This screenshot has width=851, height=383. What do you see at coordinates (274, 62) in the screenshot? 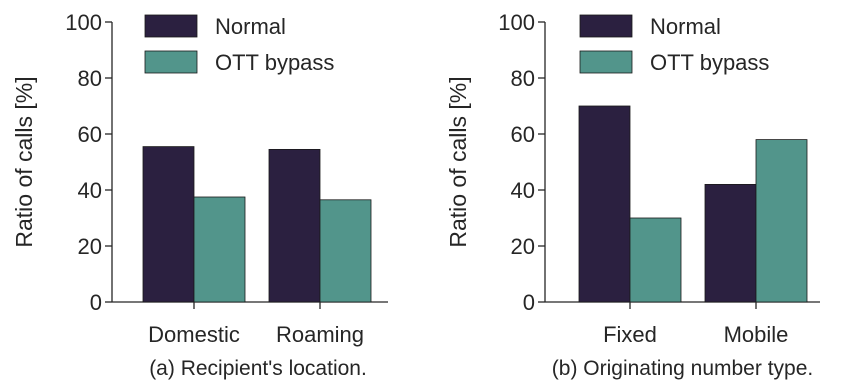
I see `panel-a-legend-label-1: OTT bypass` at bounding box center [274, 62].